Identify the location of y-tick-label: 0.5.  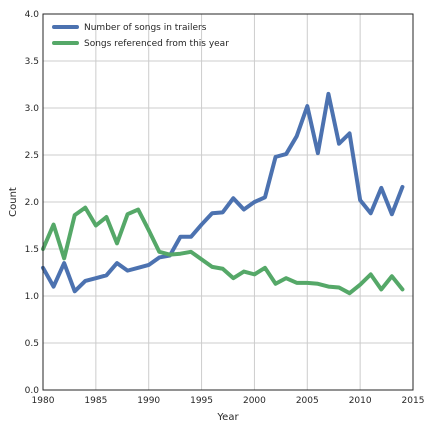
(32, 344).